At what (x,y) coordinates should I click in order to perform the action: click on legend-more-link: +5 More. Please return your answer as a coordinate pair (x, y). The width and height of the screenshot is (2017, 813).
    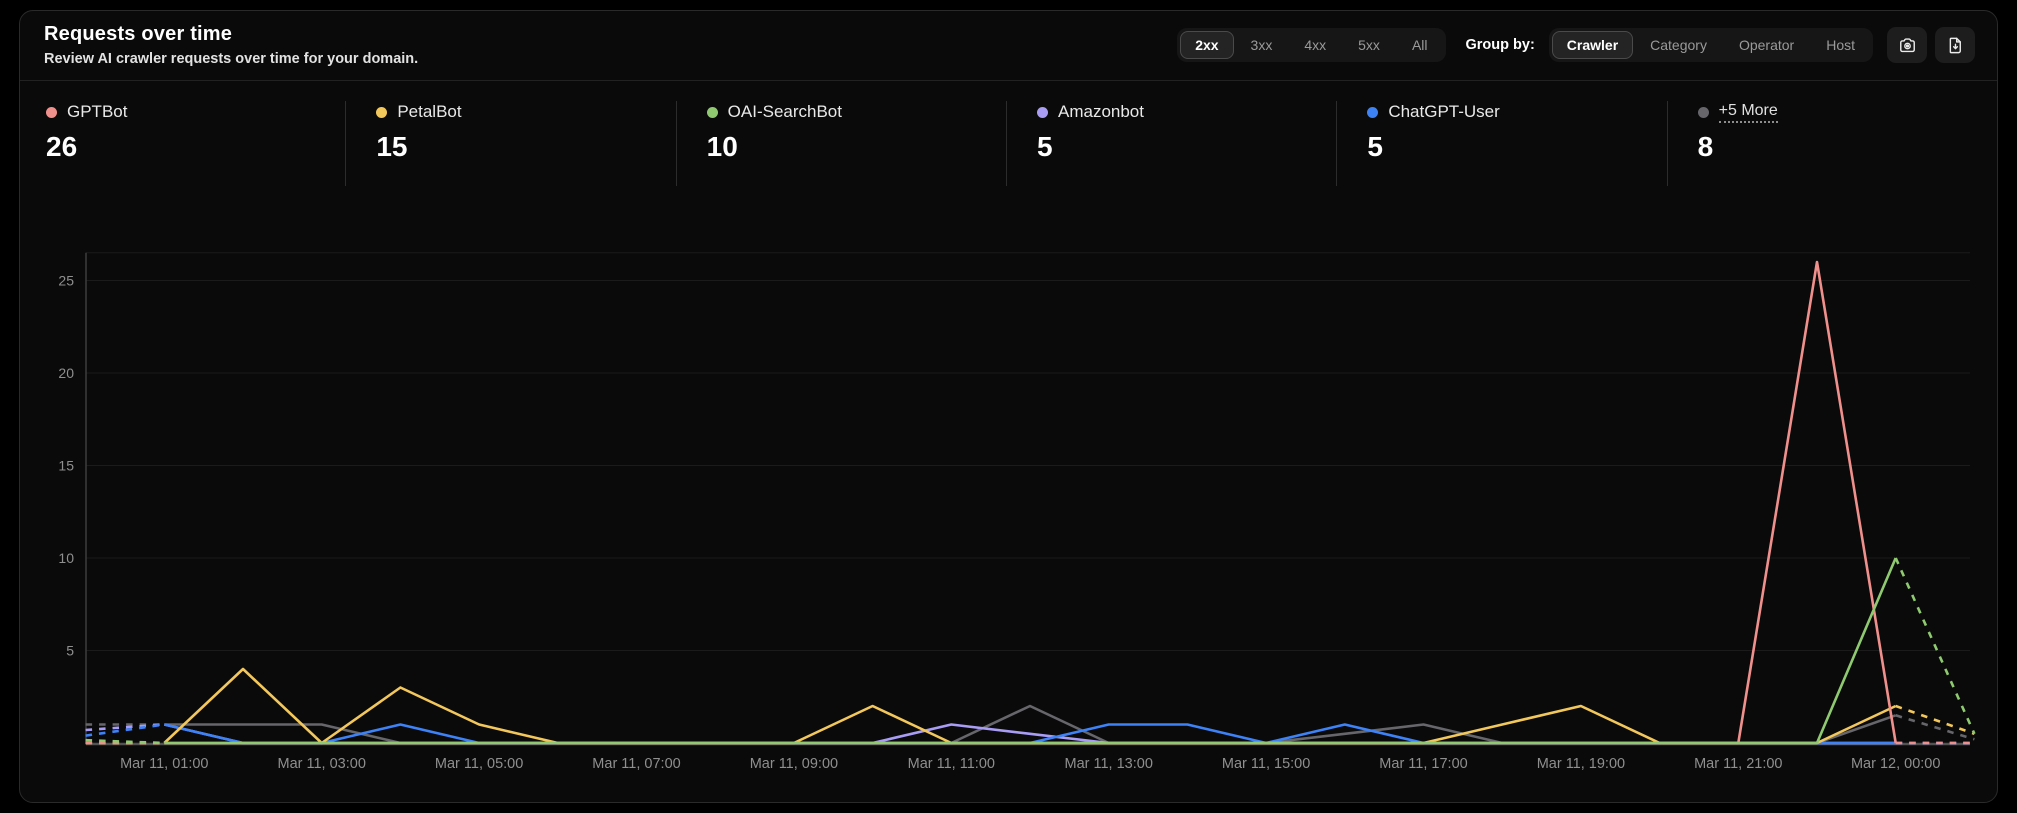
    Looking at the image, I should click on (1748, 112).